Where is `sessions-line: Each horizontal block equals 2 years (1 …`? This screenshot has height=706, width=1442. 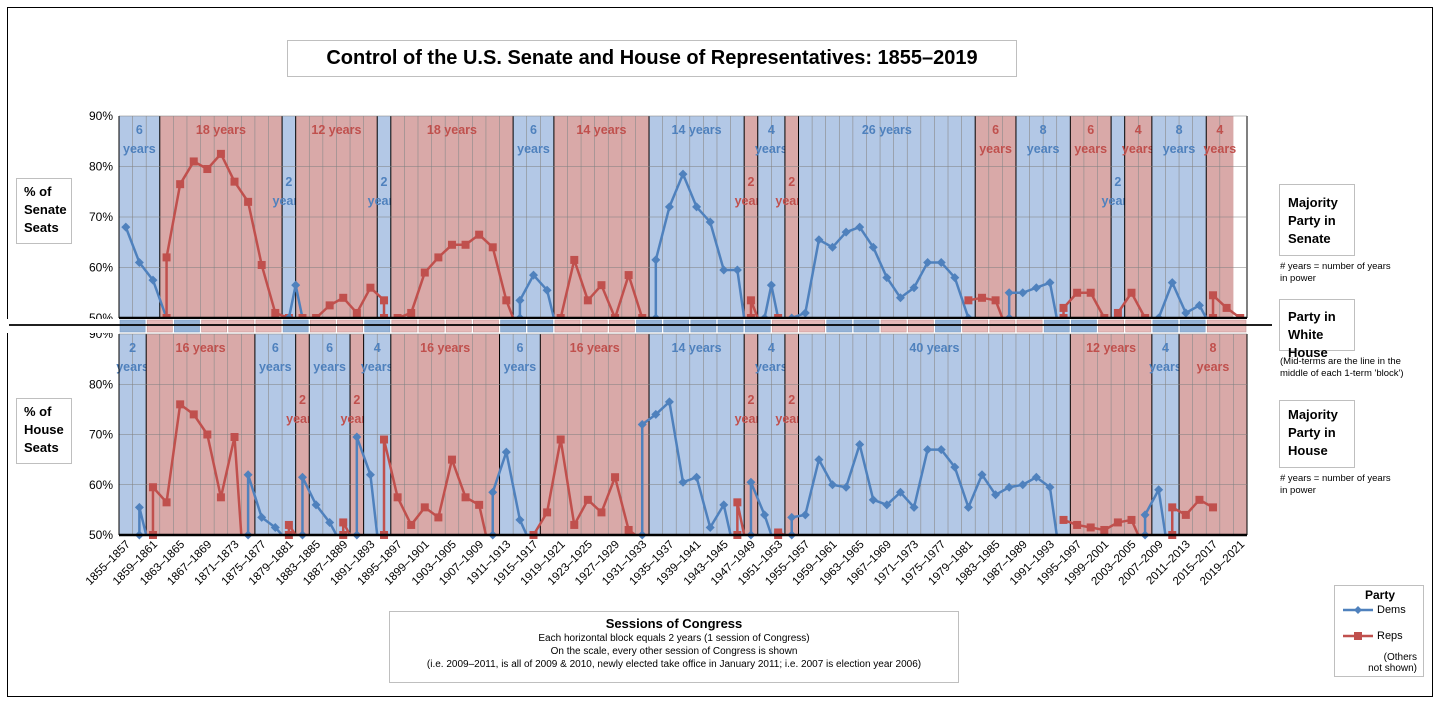
sessions-line: Each horizontal block equals 2 years (1 … is located at coordinates (674, 638).